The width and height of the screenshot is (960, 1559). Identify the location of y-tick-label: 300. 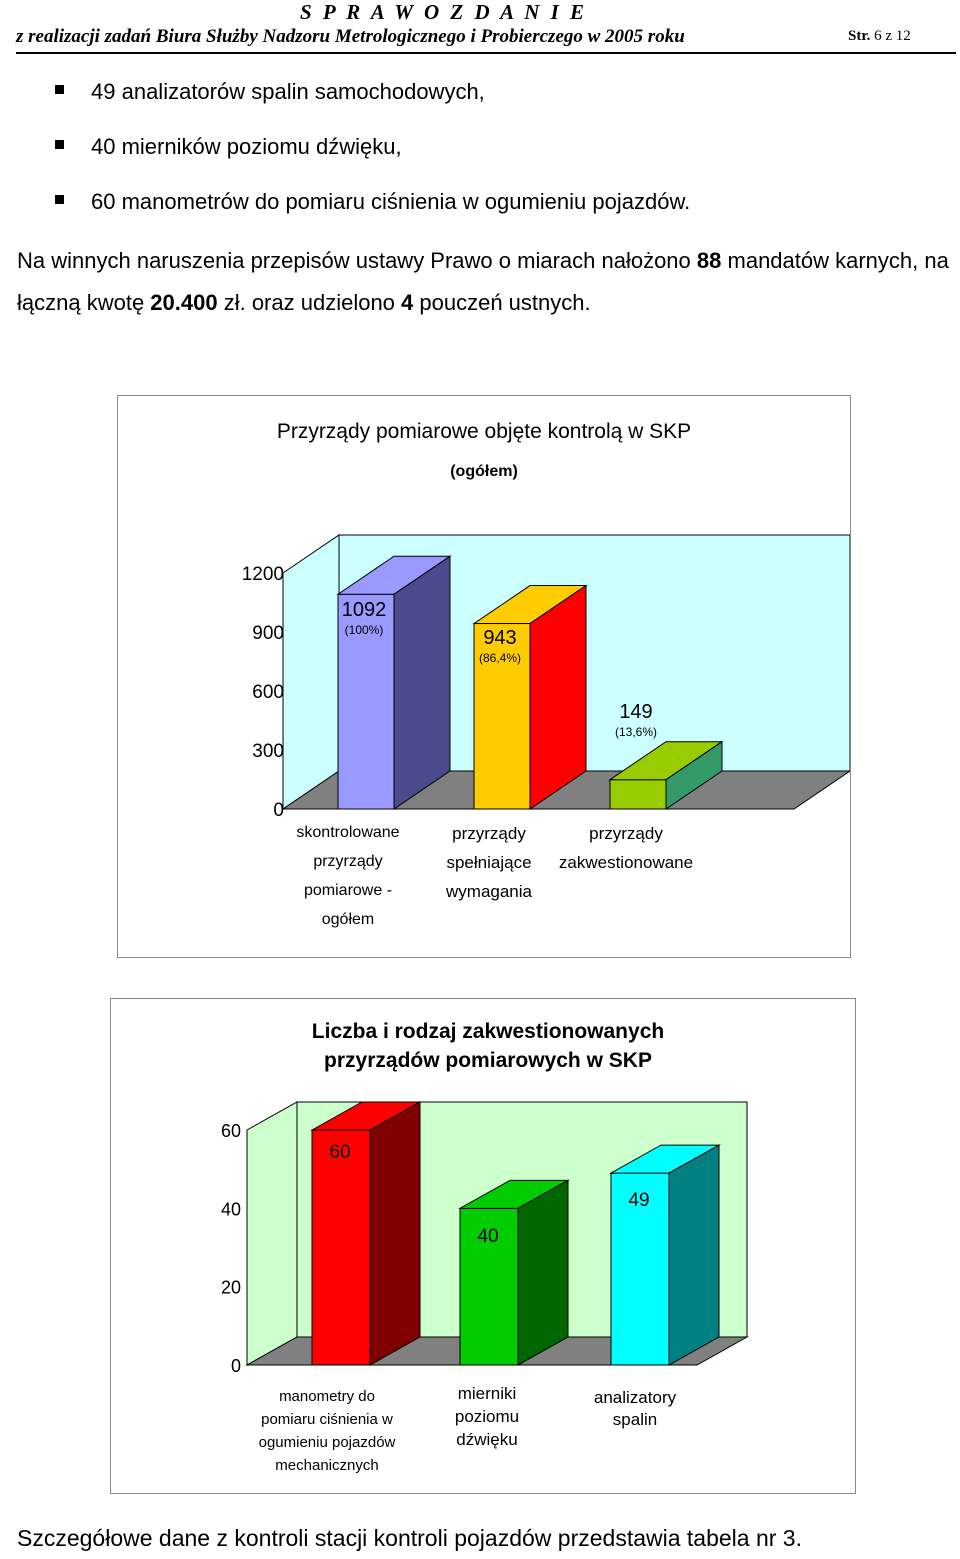
(268, 751).